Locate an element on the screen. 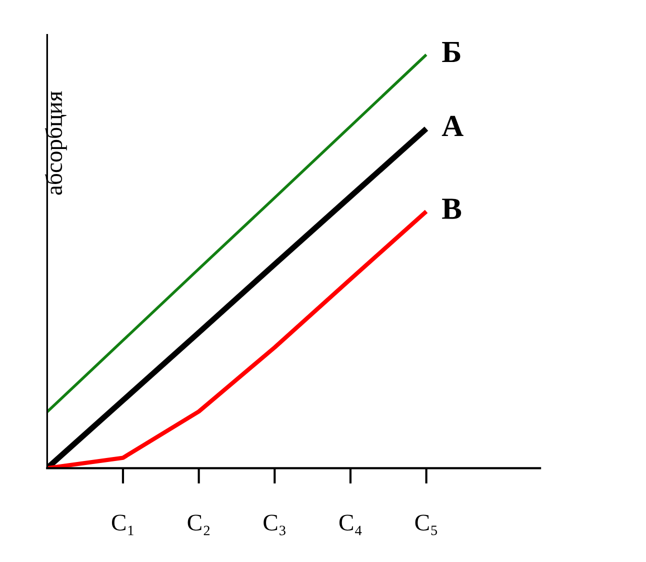  x-tick-label: C₅ is located at coordinates (426, 525).